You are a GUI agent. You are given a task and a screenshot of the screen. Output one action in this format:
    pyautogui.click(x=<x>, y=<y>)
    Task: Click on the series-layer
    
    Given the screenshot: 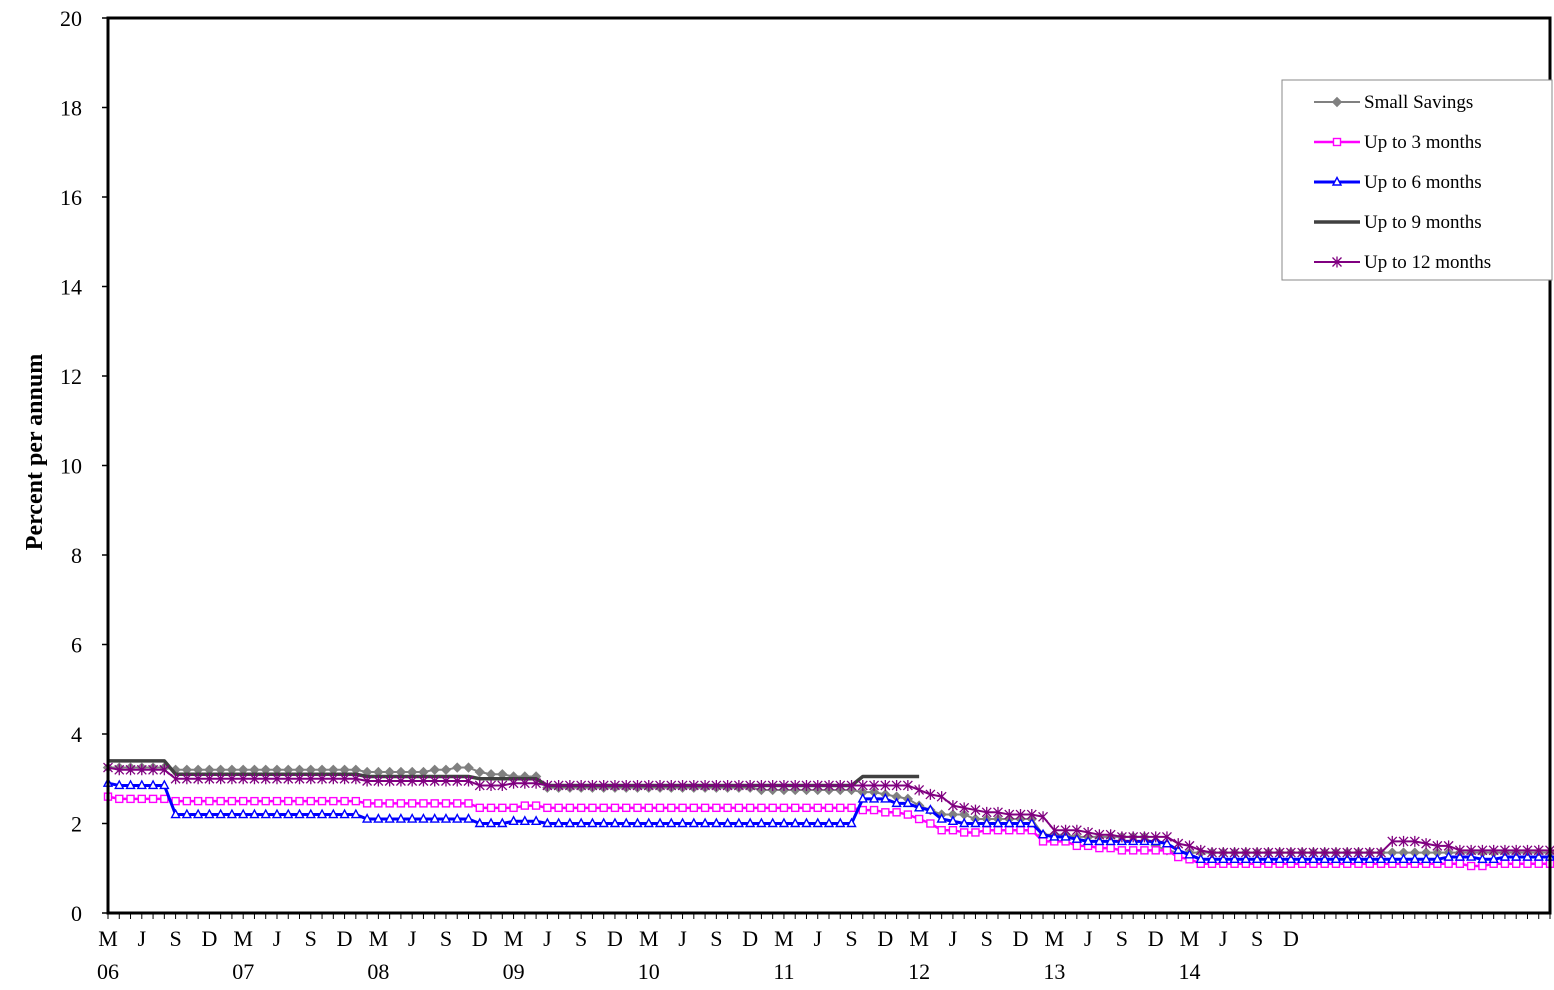 What is the action you would take?
    pyautogui.click(x=828, y=815)
    